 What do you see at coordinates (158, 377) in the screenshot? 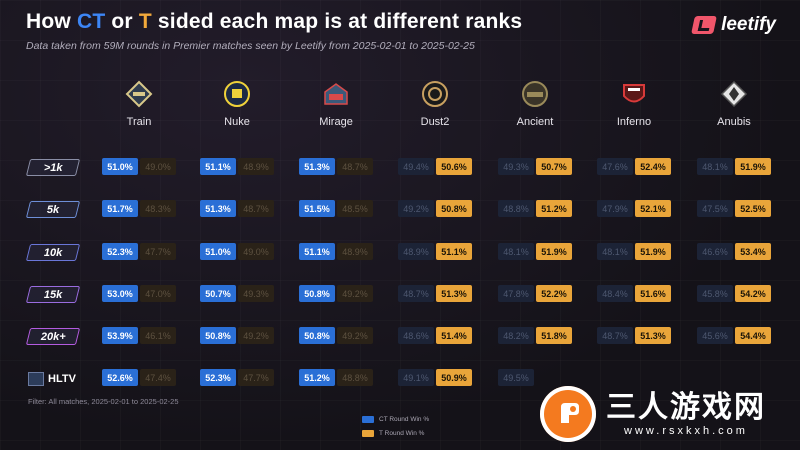
I see `t-cell: 47.4%` at bounding box center [158, 377].